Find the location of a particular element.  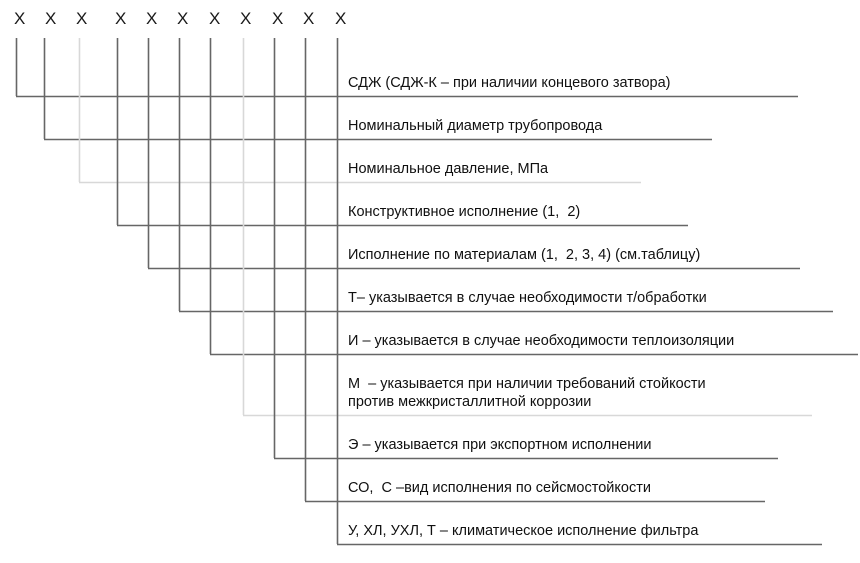

description-entry-4: Конструктивное исполнение (1, 2) is located at coordinates (464, 212).